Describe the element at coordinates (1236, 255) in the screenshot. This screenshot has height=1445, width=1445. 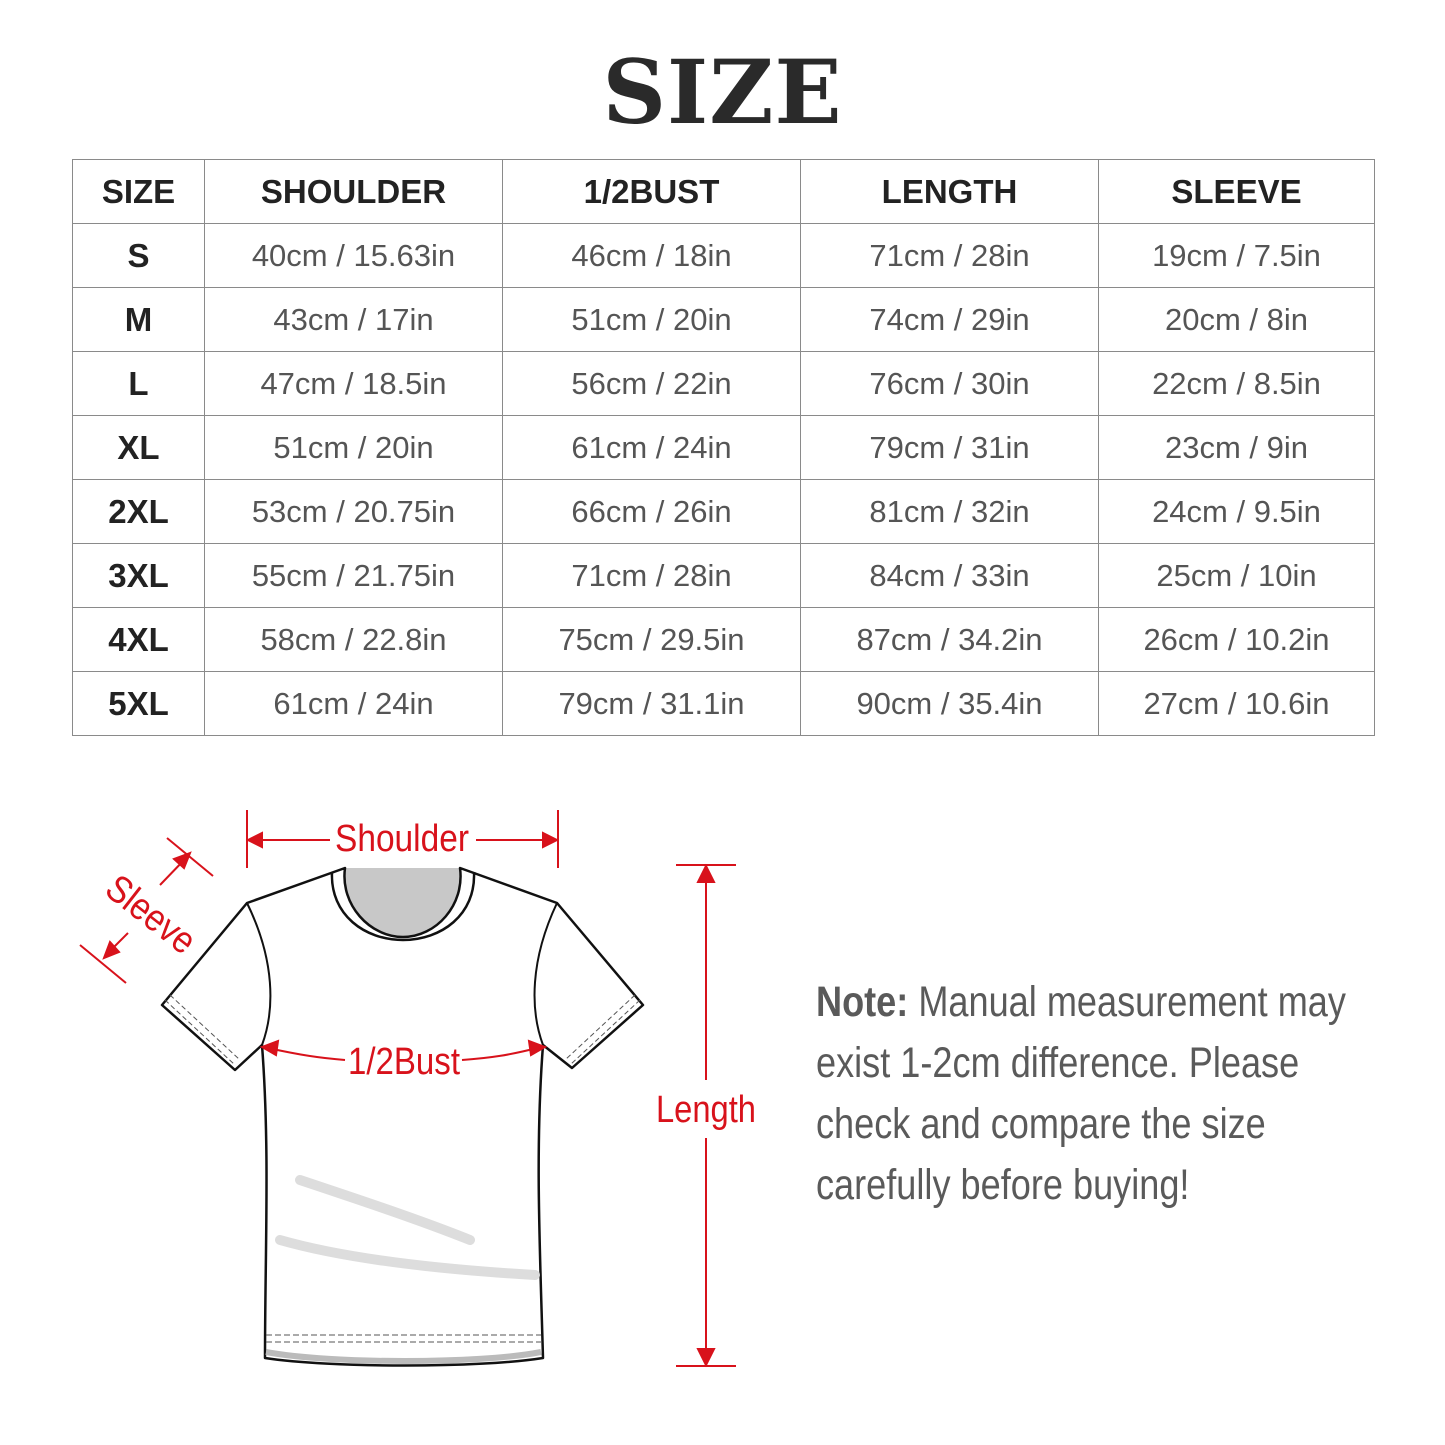
I see `measure-cell: 19cm / 7.5in` at that location.